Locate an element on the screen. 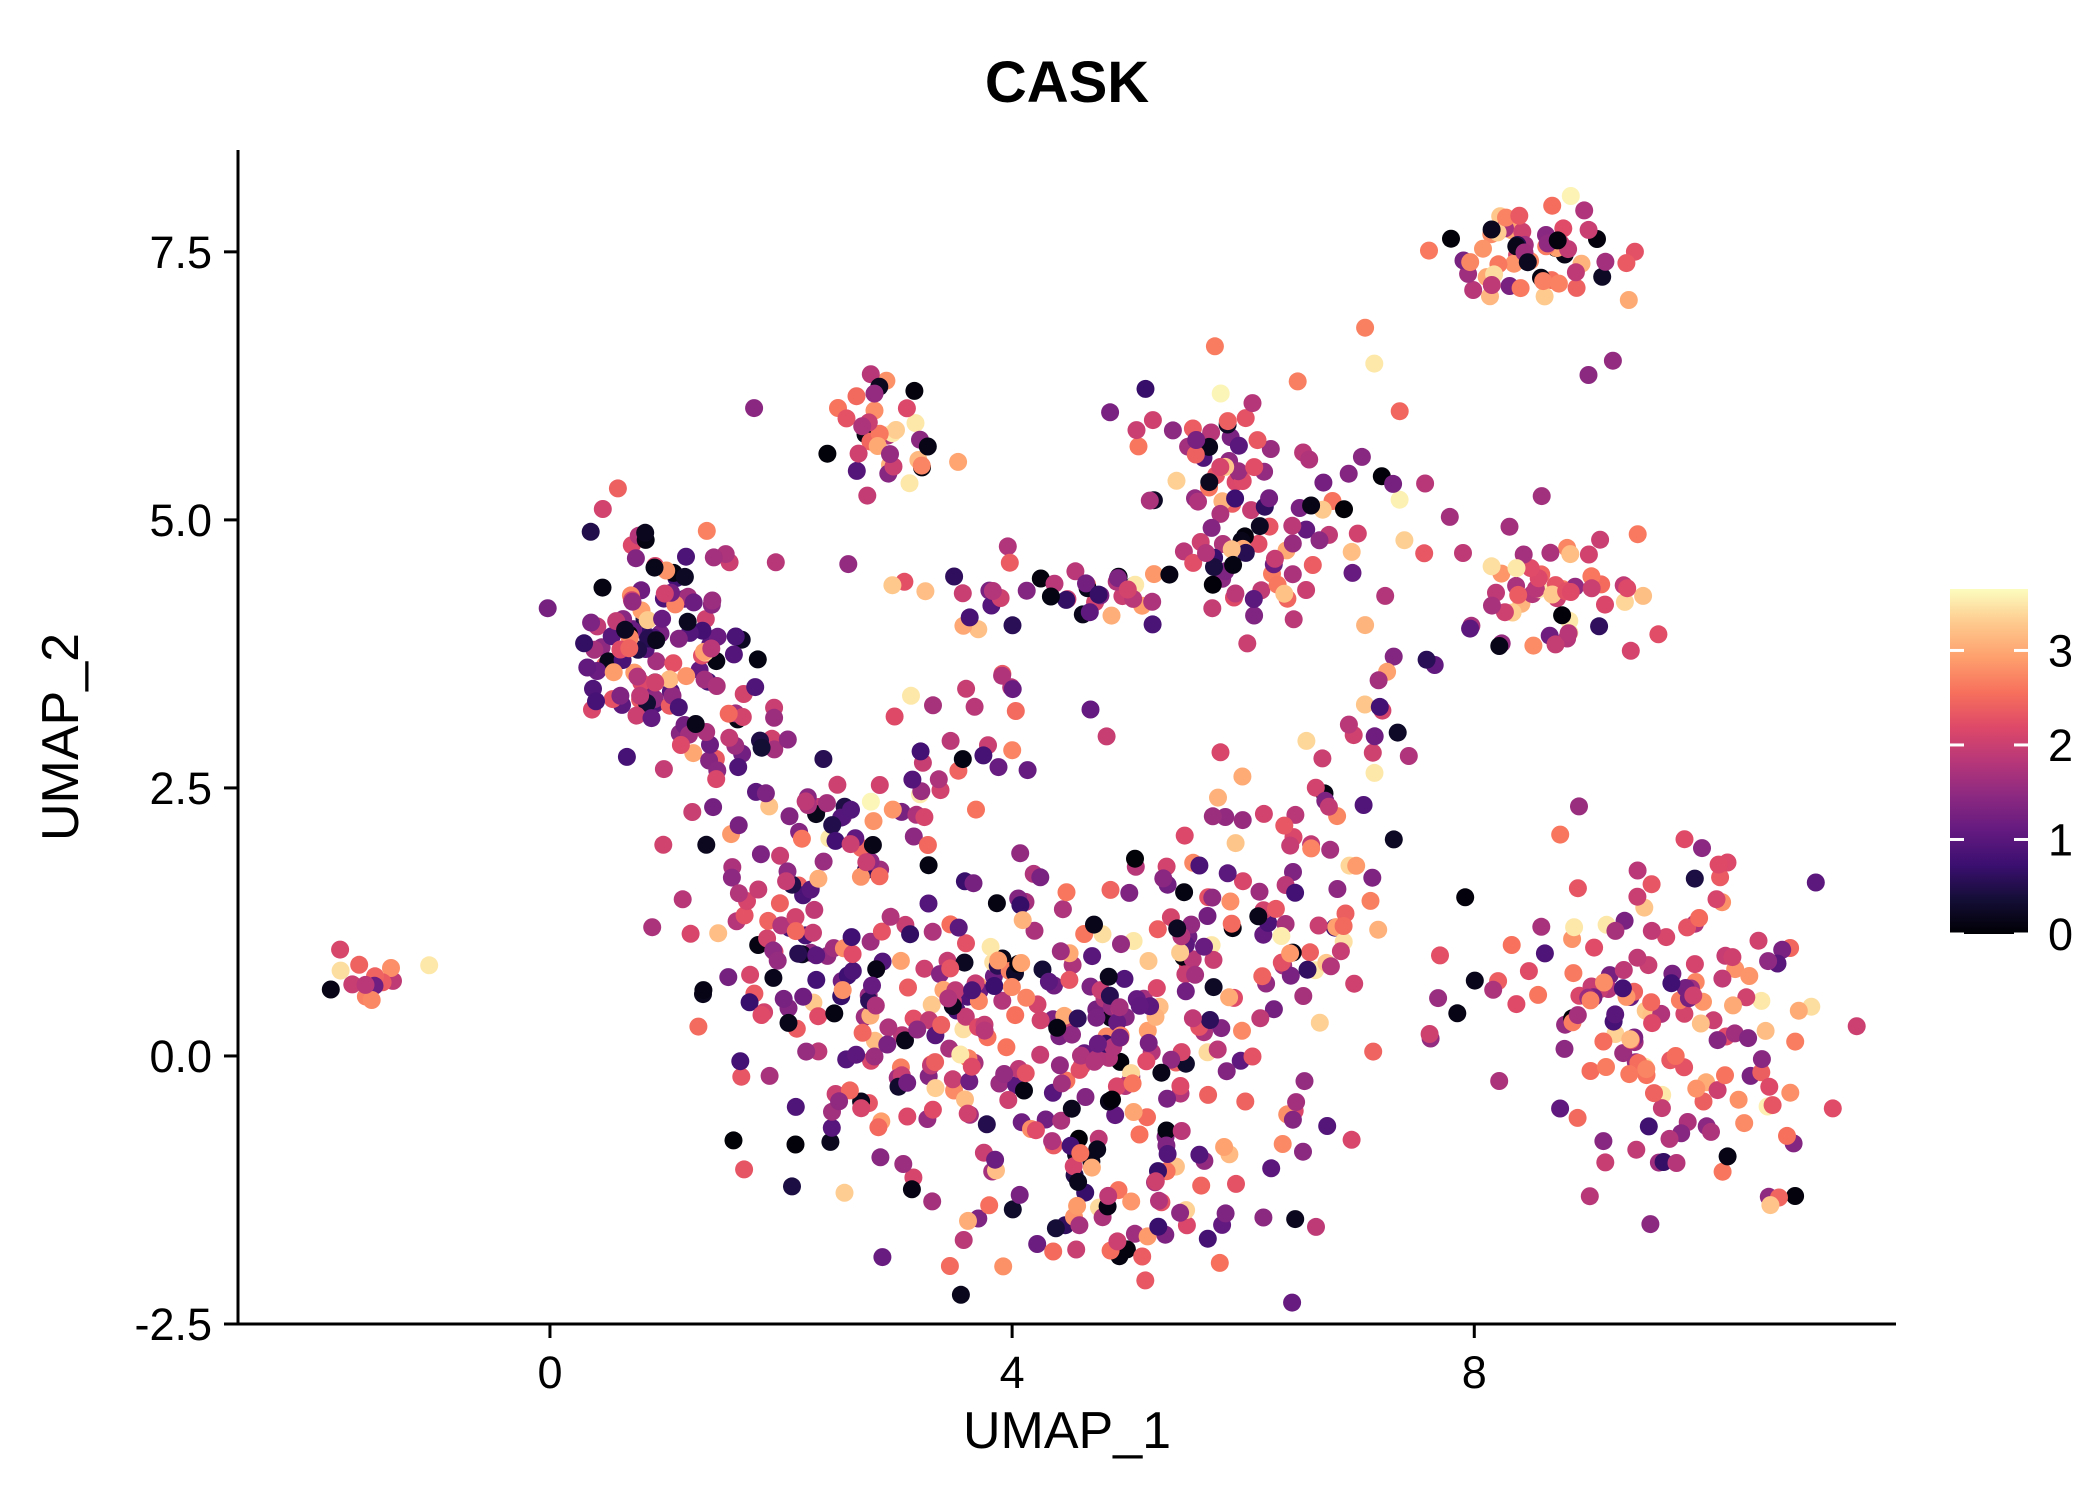 This screenshot has height=1505, width=2100. colorbar is located at coordinates (1989, 761).